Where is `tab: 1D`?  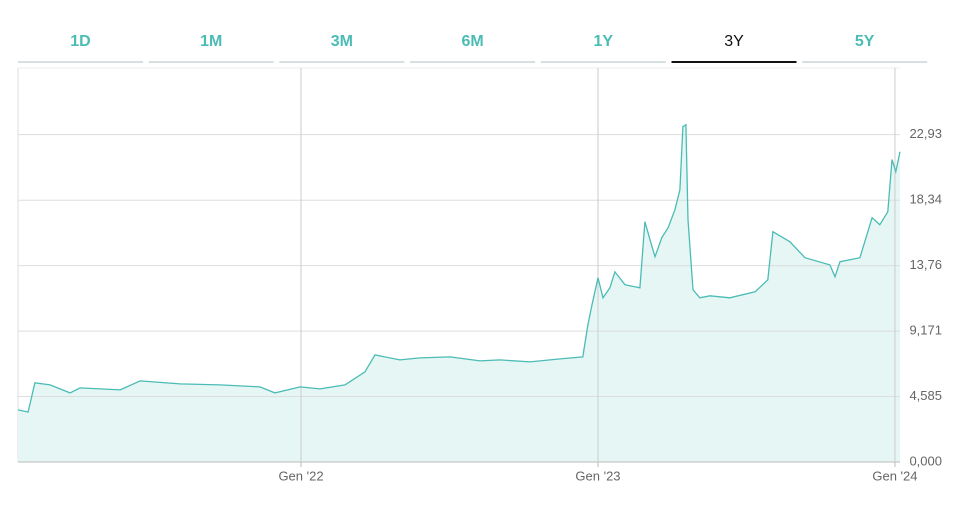 tab: 1D is located at coordinates (80, 41).